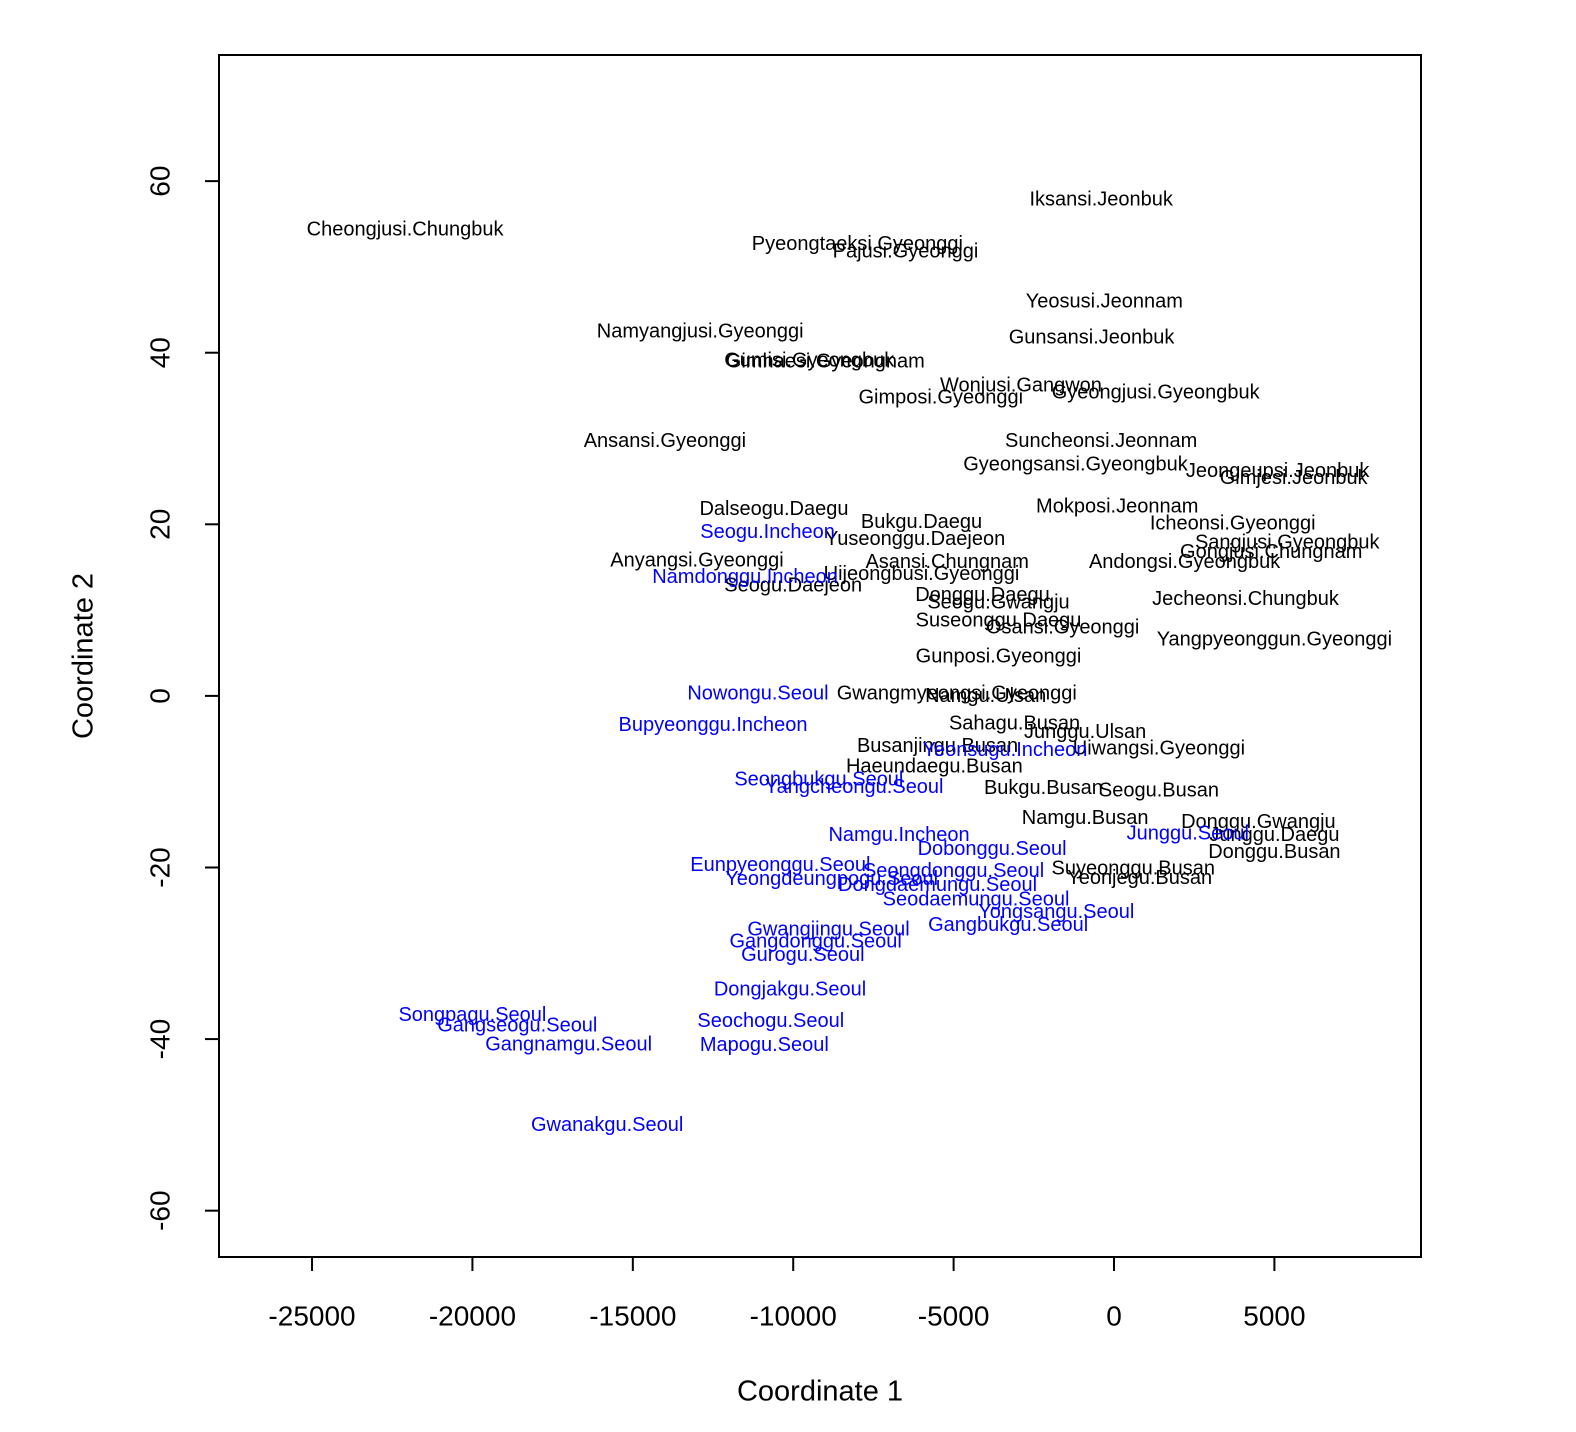  What do you see at coordinates (937, 885) in the screenshot?
I see `point-label: Dongdaemungu.Seoul` at bounding box center [937, 885].